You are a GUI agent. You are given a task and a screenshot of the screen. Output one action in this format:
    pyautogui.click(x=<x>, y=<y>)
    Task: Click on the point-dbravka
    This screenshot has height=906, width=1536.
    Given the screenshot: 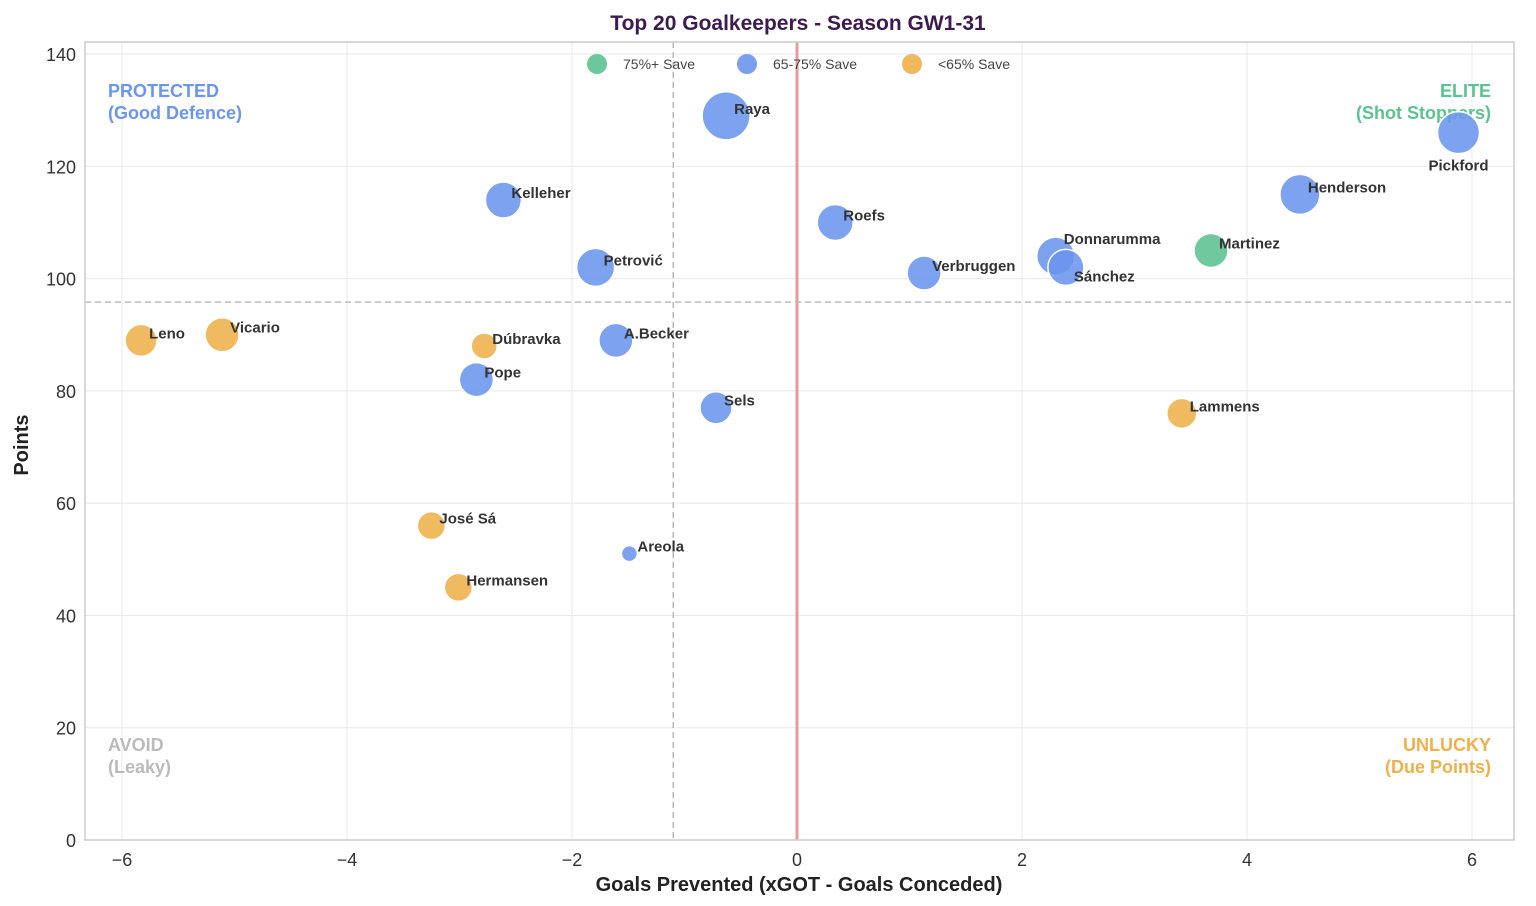 What is the action you would take?
    pyautogui.click(x=484, y=346)
    